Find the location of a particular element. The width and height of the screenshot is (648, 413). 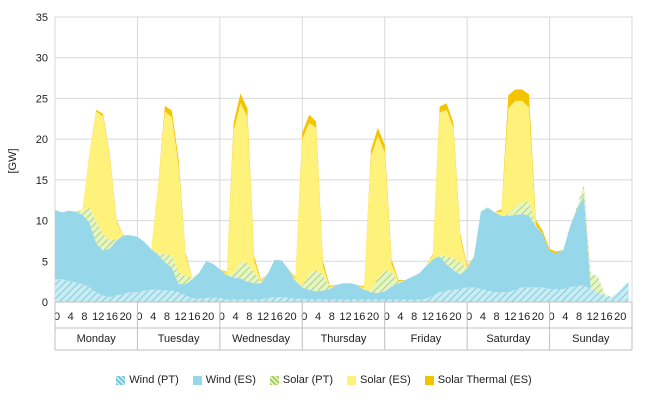

legend-item: Solar Thermal (ES) is located at coordinates (478, 380).